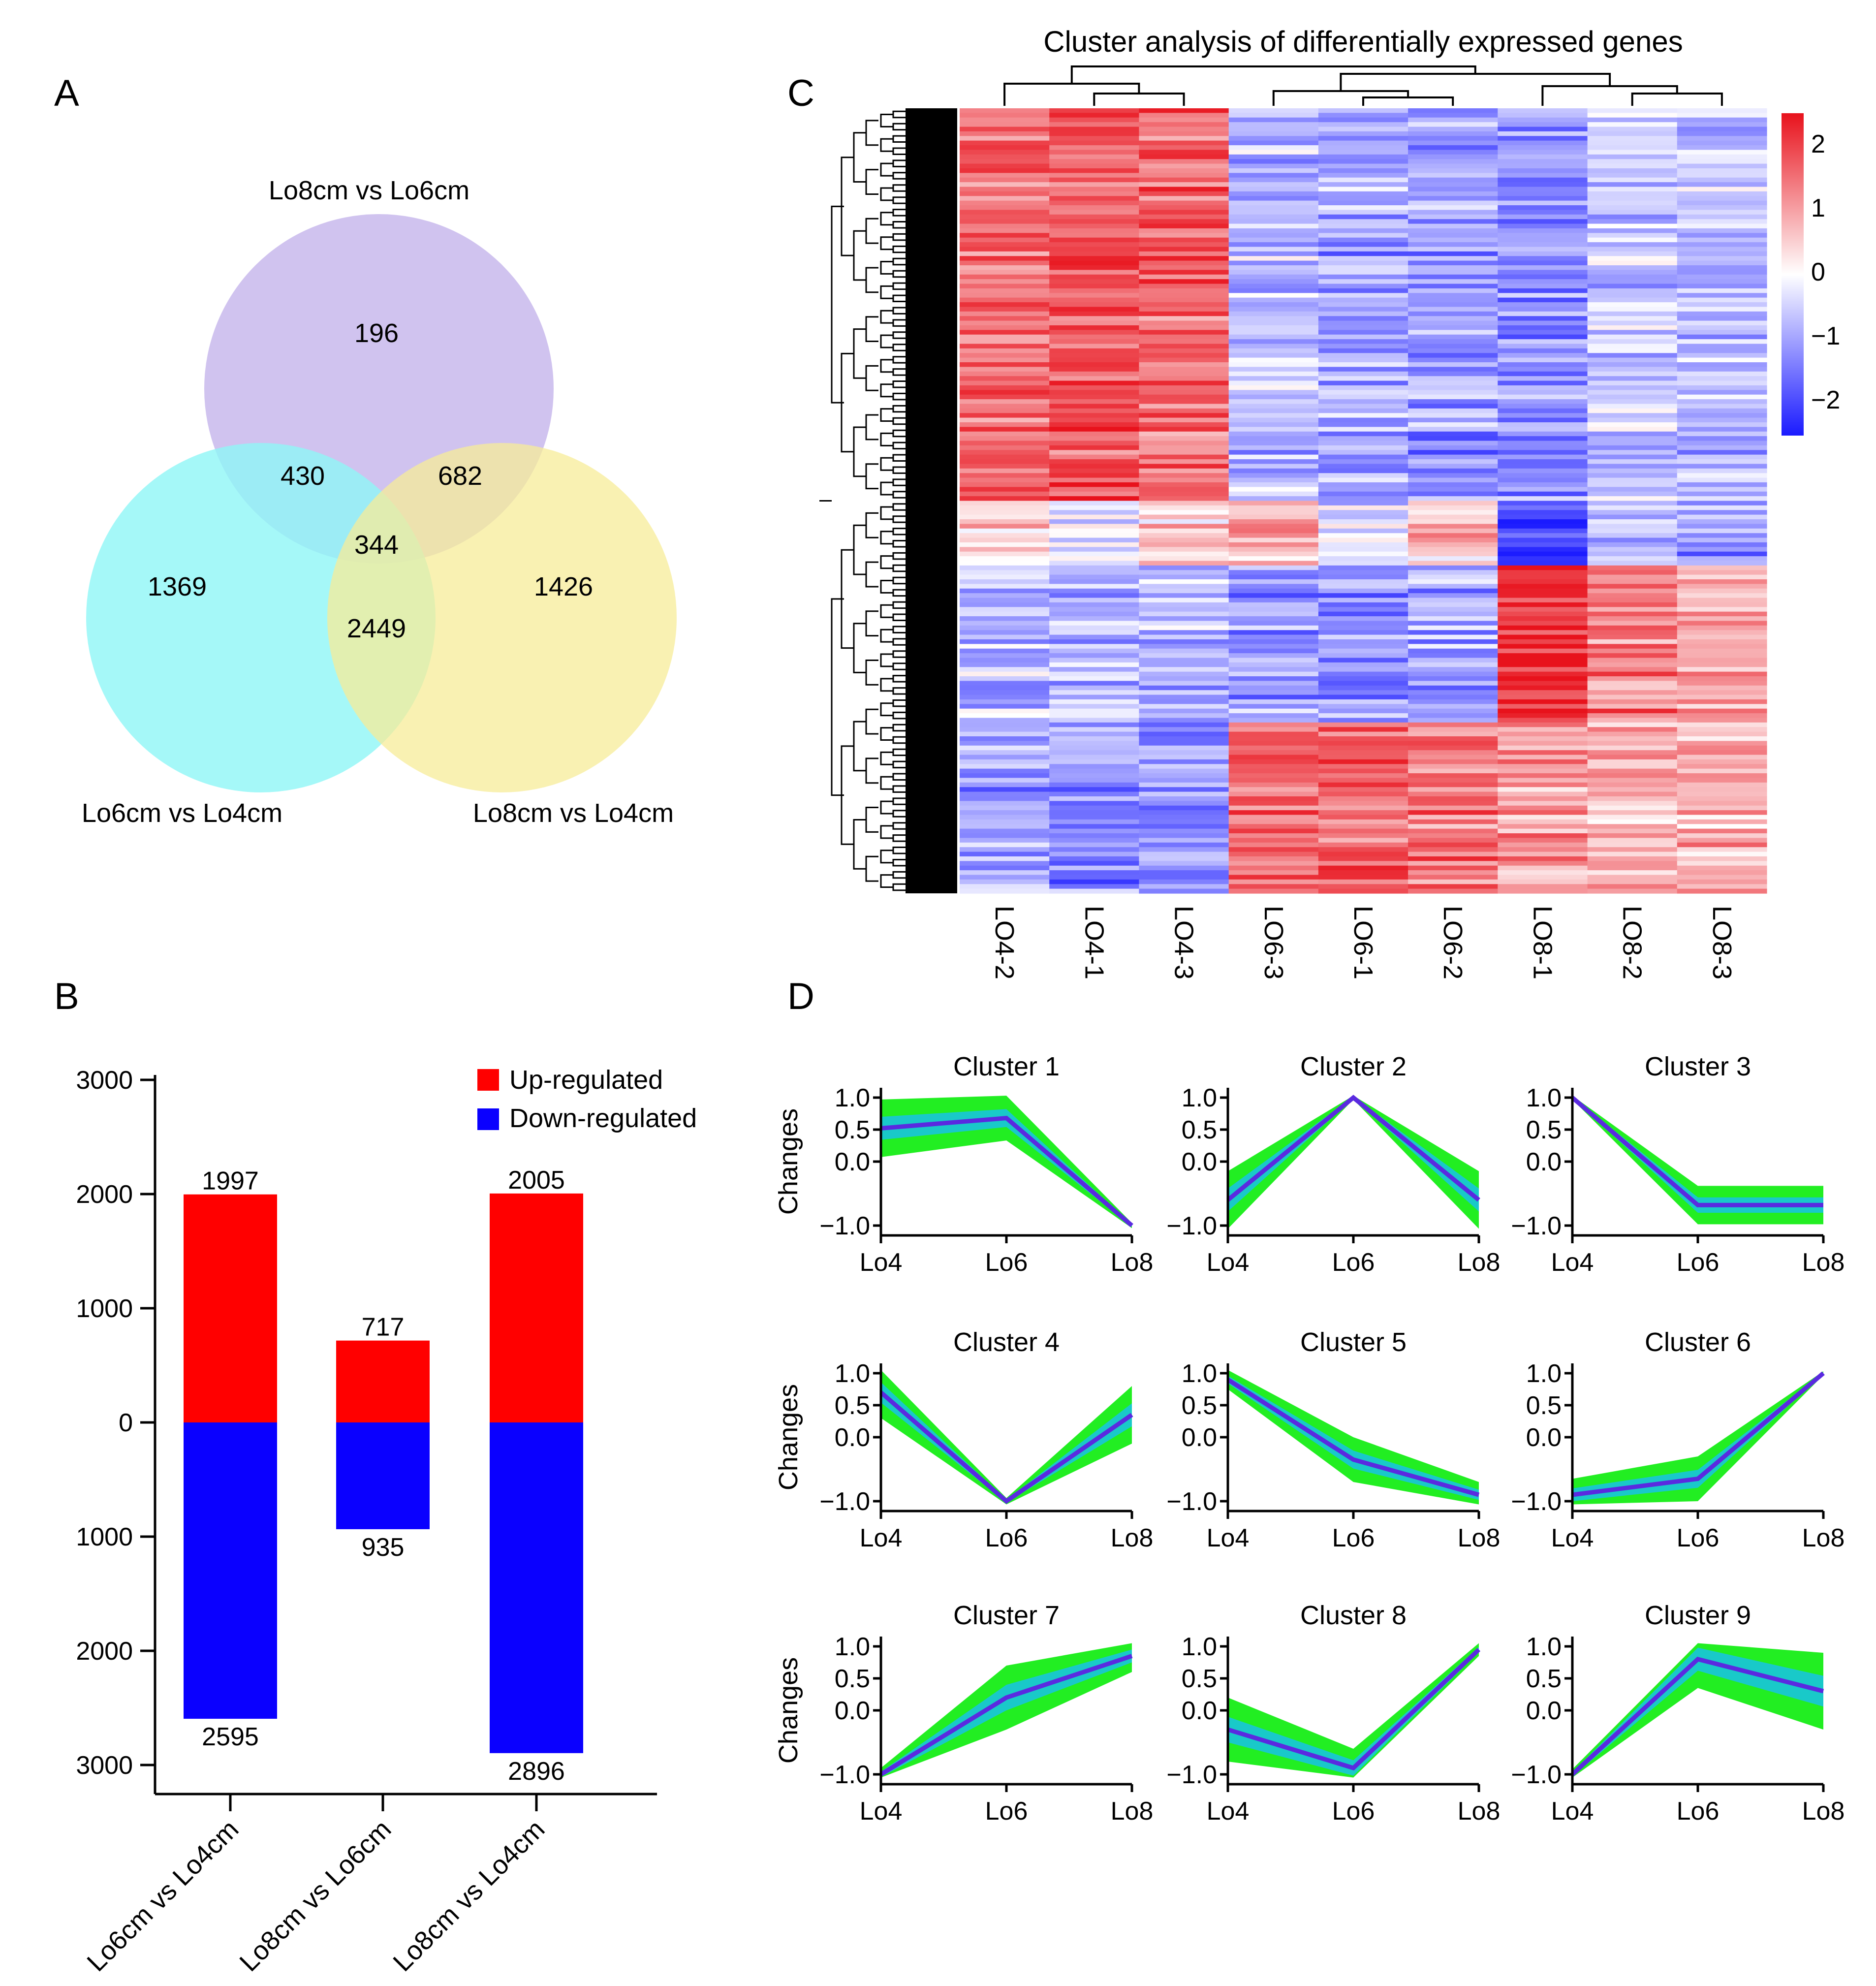  I want to click on bar-value-up: 717, so click(383, 1327).